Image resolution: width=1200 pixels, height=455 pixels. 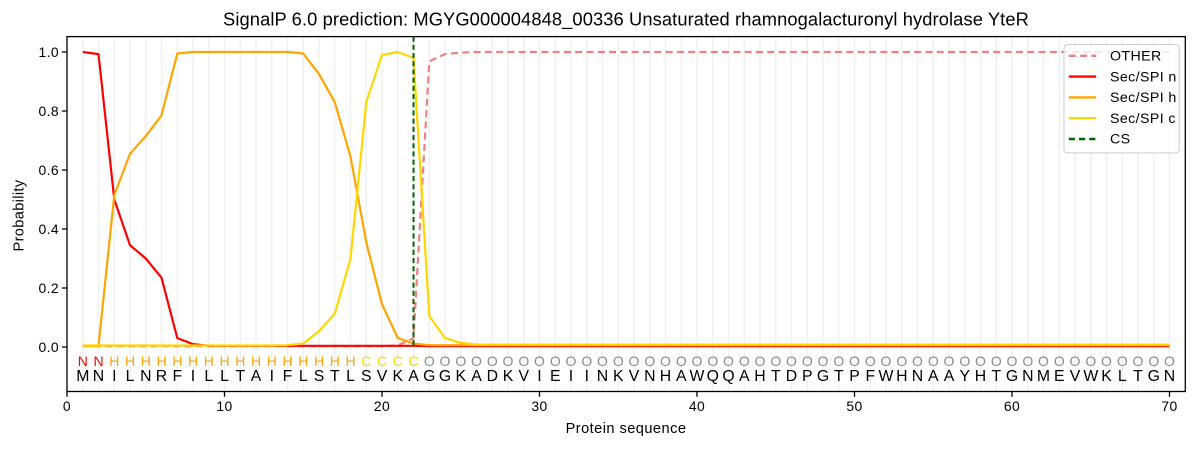 What do you see at coordinates (48, 111) in the screenshot?
I see `svg-text: 0.8` at bounding box center [48, 111].